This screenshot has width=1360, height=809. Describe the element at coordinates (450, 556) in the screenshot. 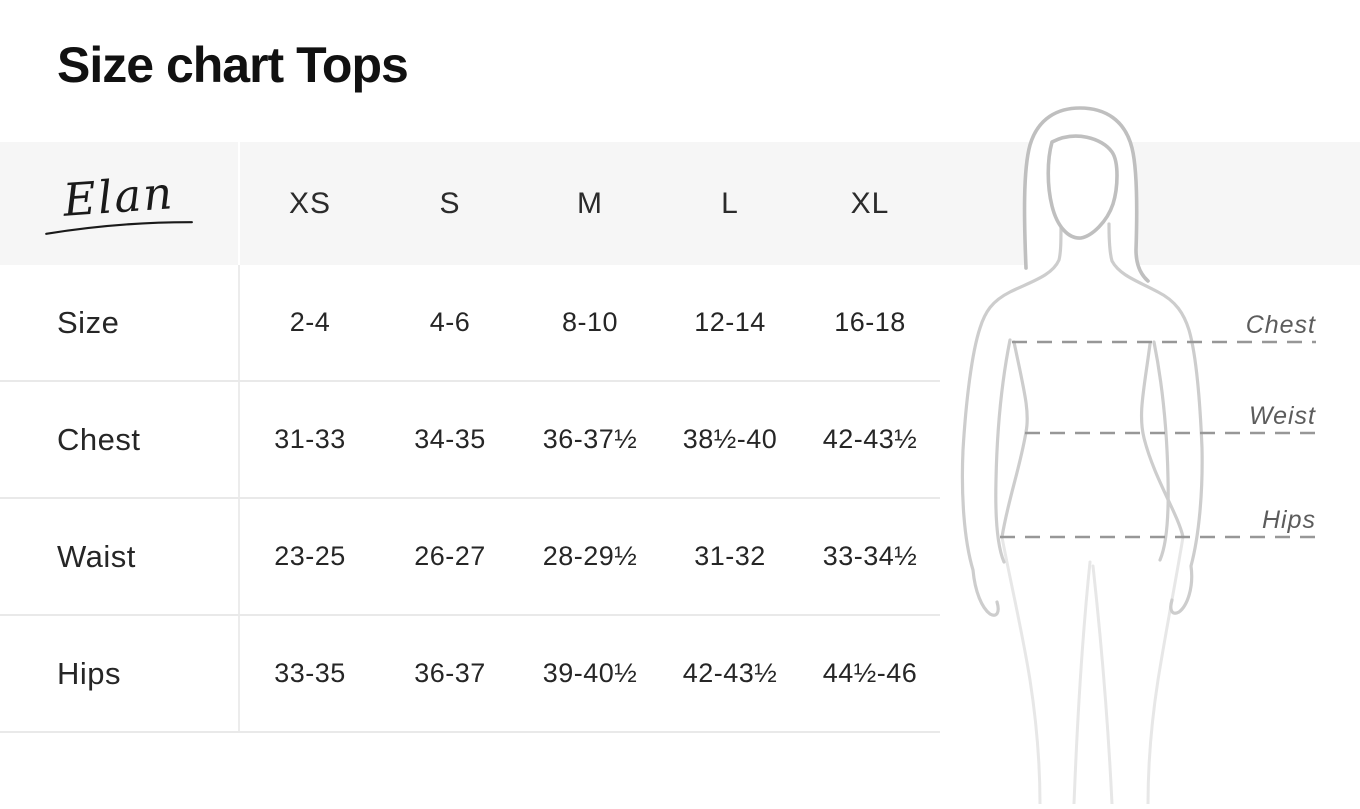

I see `cell-waist-s: 26-27` at that location.